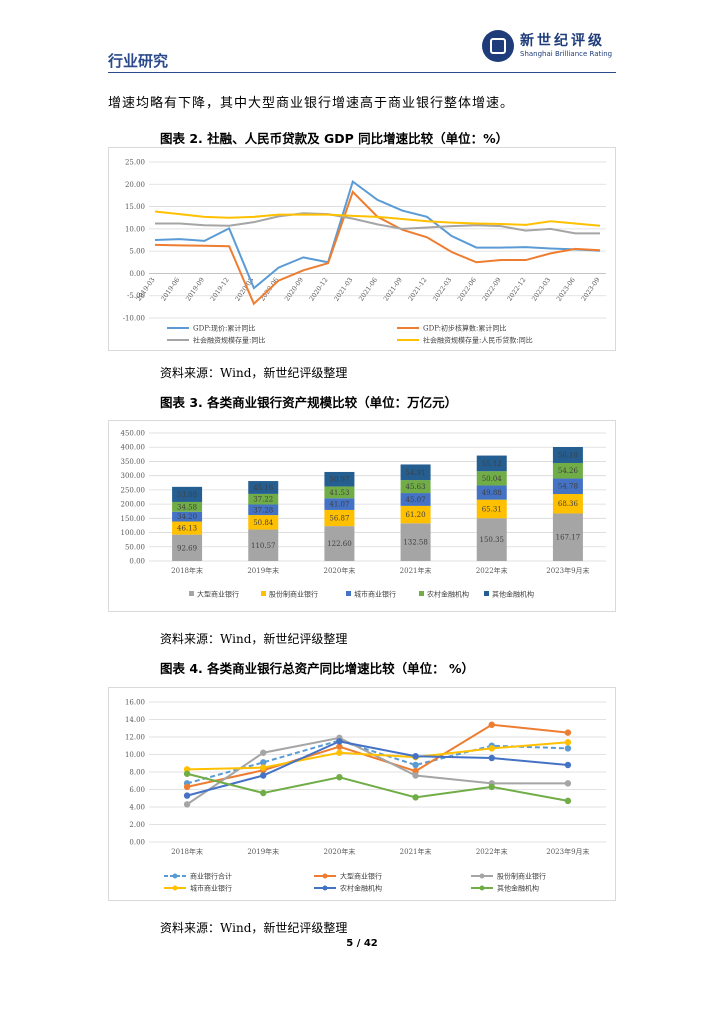  I want to click on fig3-data-label: 54.78, so click(568, 487).